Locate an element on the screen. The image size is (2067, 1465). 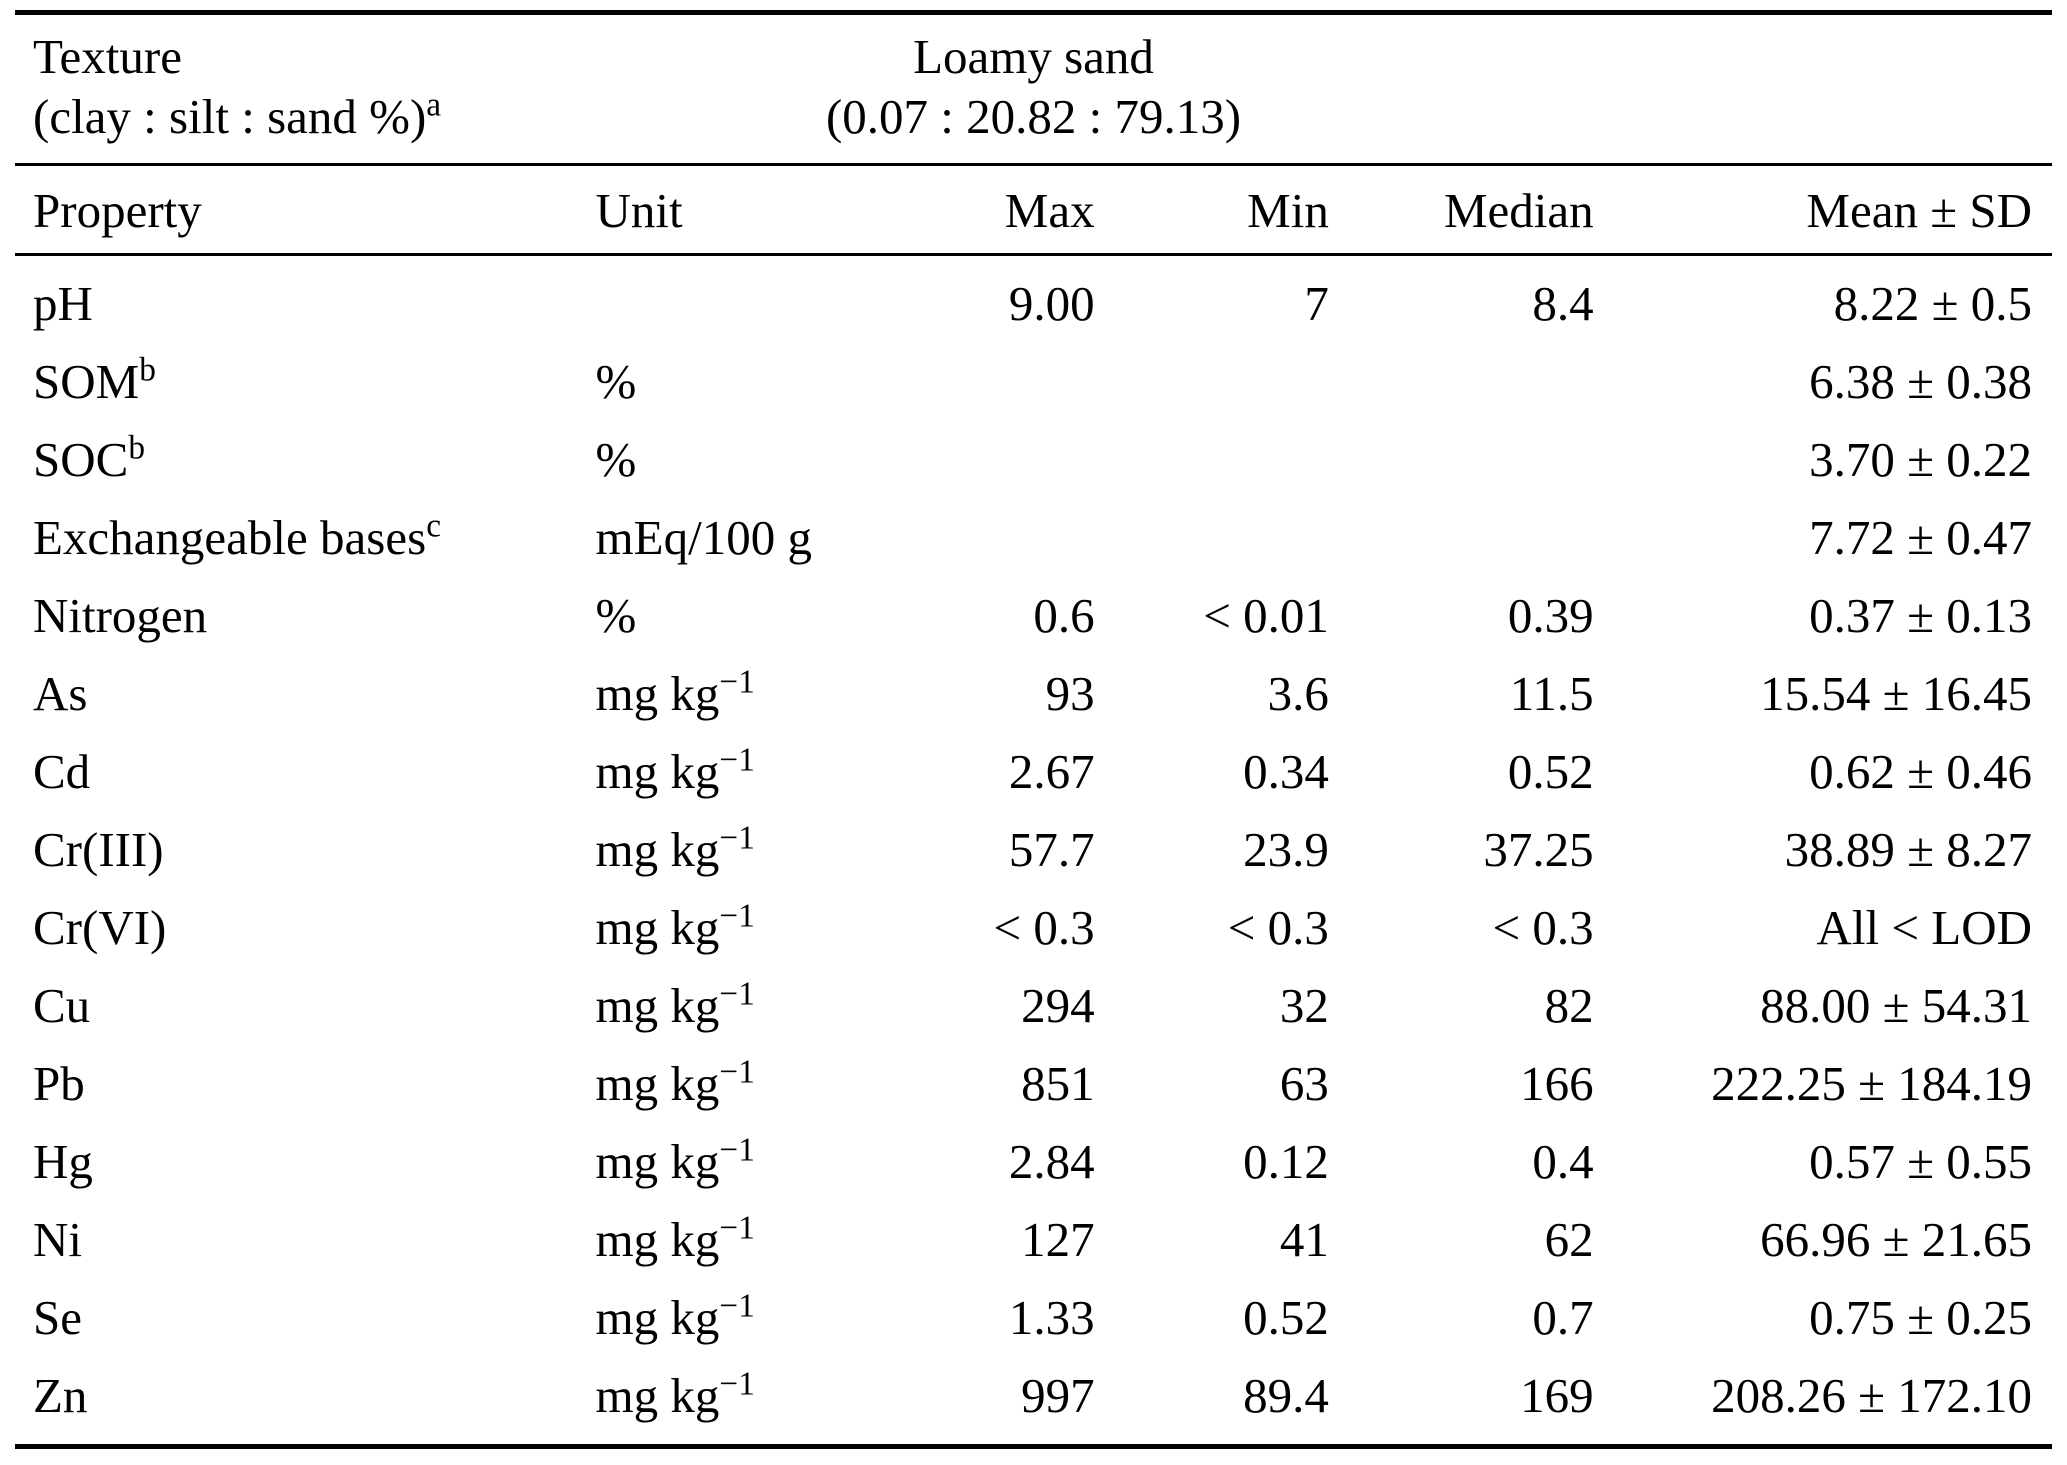
mean-sd-cell: 0.37 ± 0.13 is located at coordinates (1920, 615).